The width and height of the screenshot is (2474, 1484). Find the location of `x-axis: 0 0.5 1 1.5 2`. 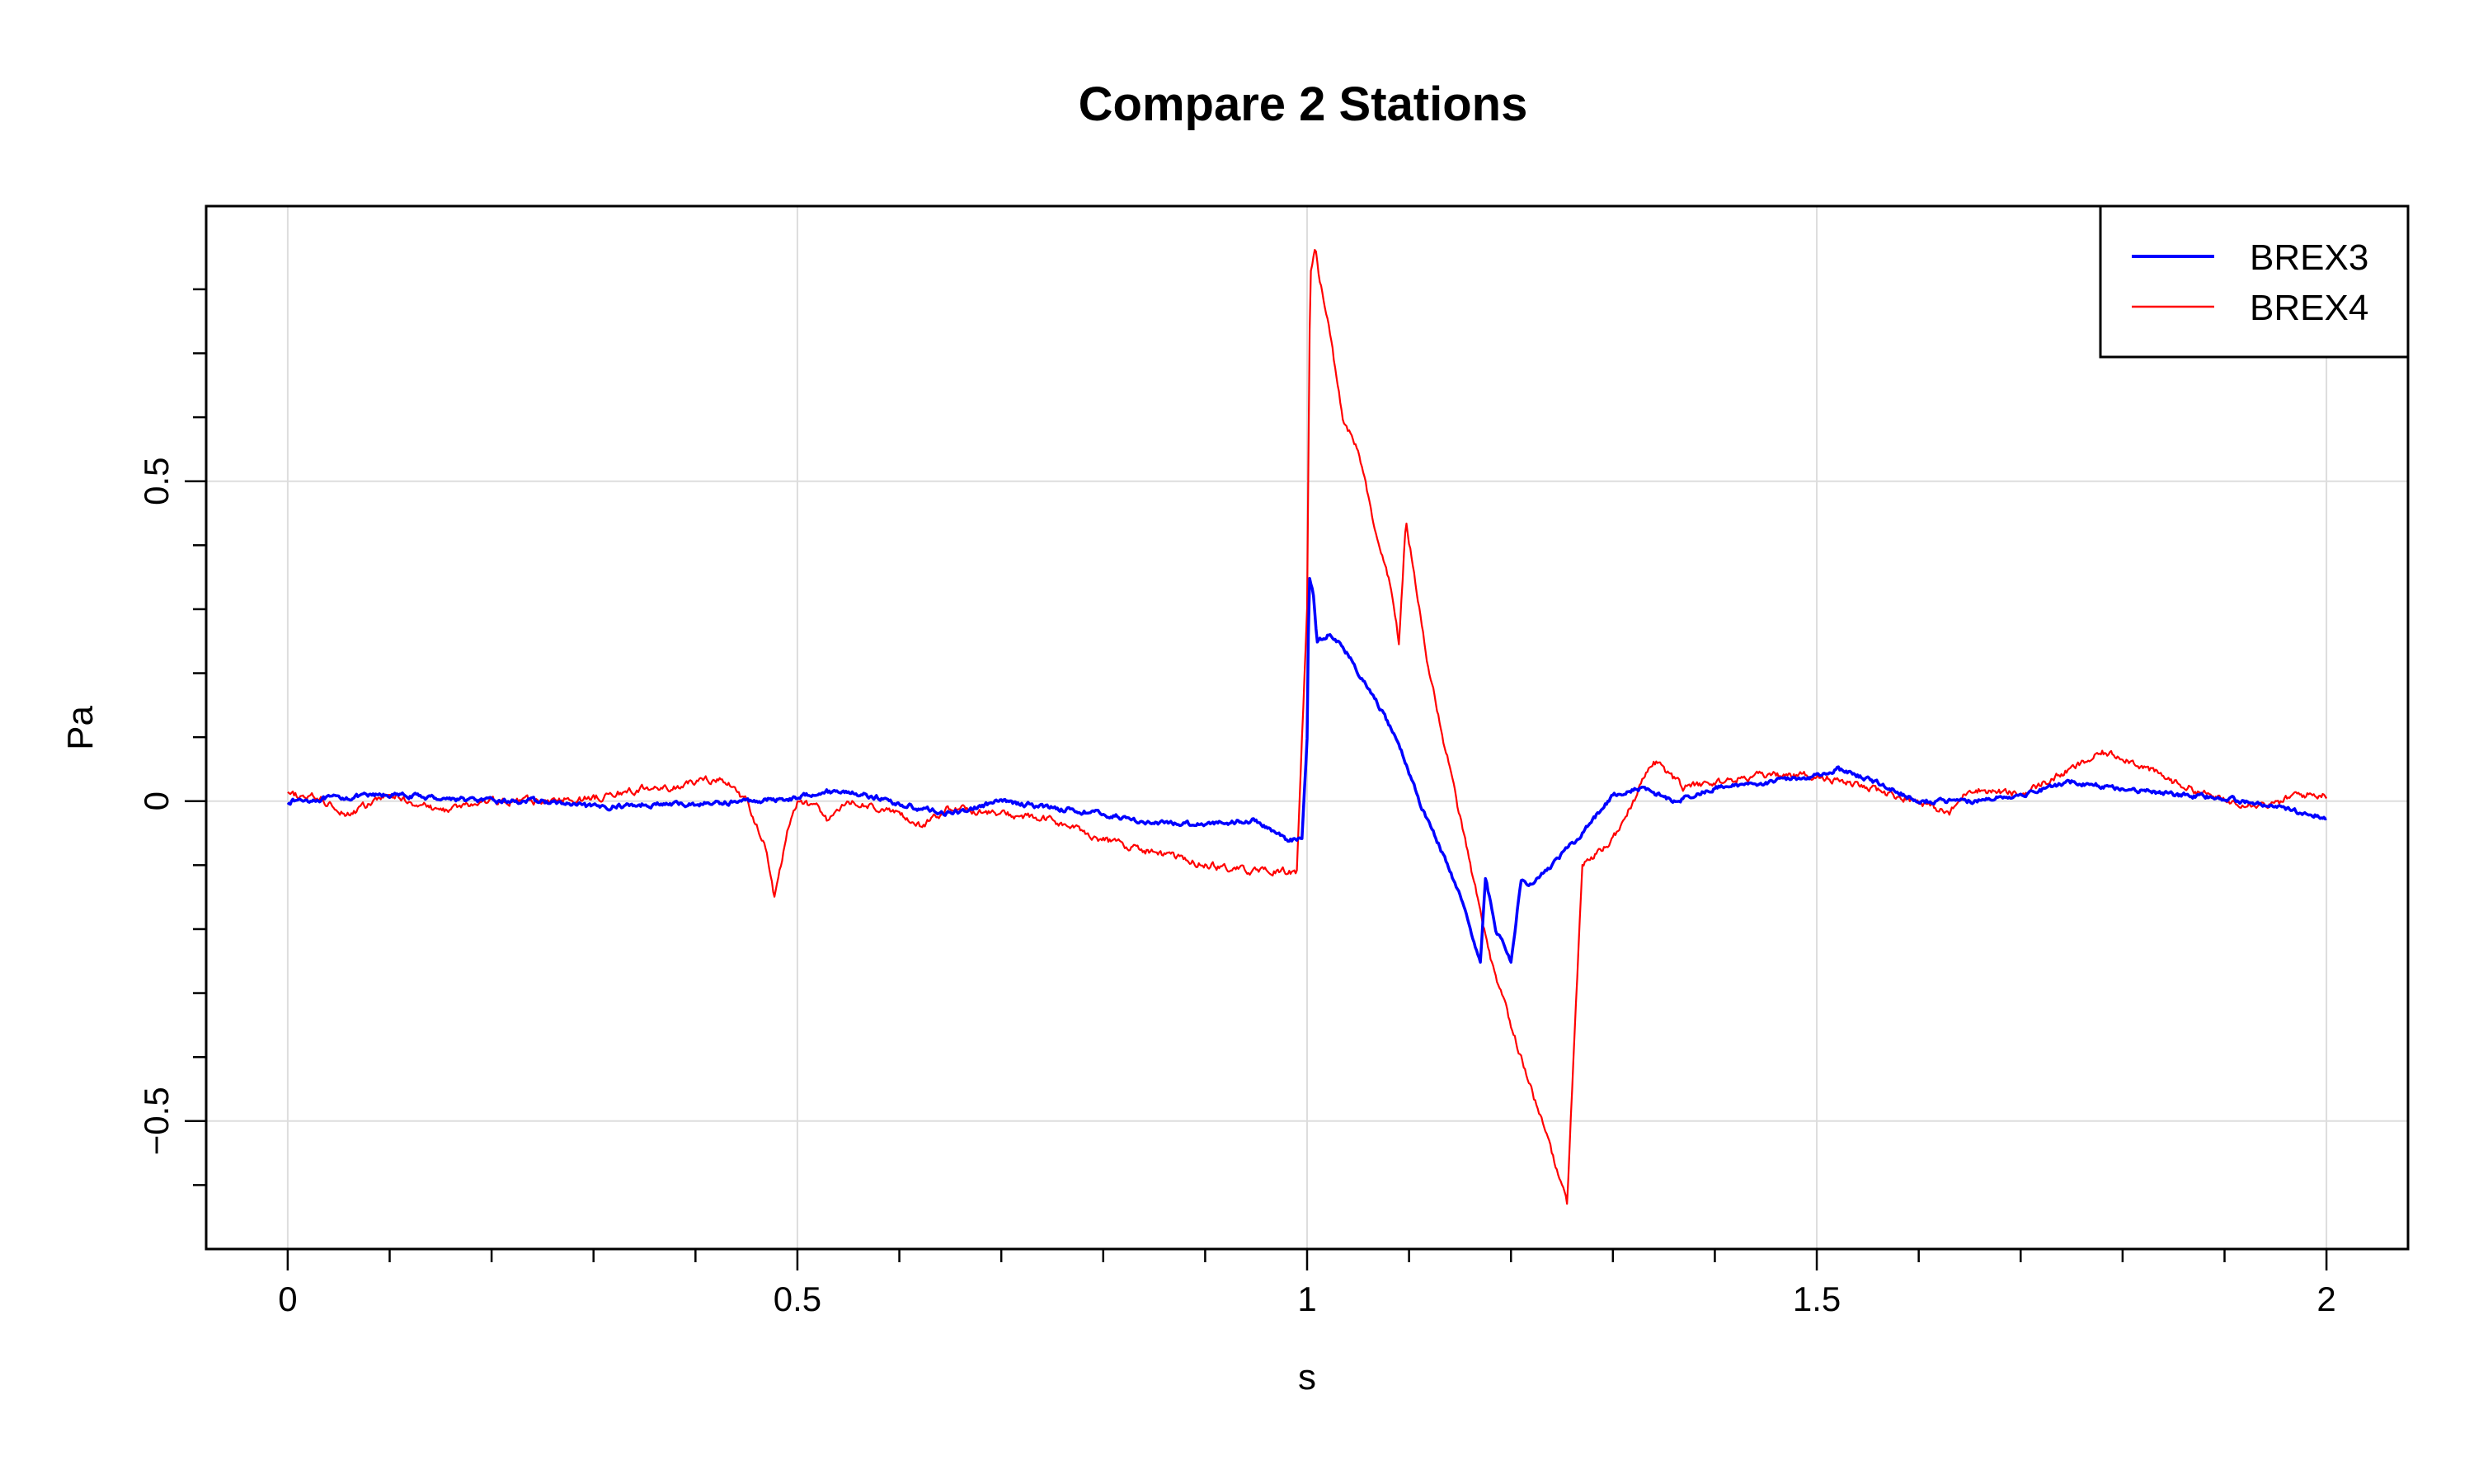

x-axis: 0 0.5 1 1.5 2 is located at coordinates (1307, 1283).